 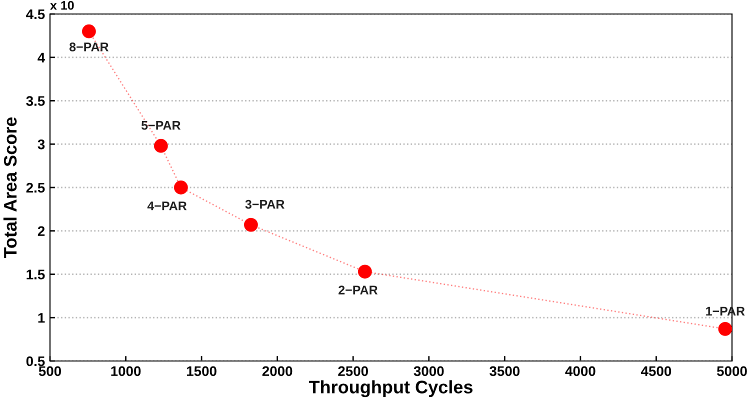 What do you see at coordinates (201, 371) in the screenshot?
I see `x-tick-label: 1500` at bounding box center [201, 371].